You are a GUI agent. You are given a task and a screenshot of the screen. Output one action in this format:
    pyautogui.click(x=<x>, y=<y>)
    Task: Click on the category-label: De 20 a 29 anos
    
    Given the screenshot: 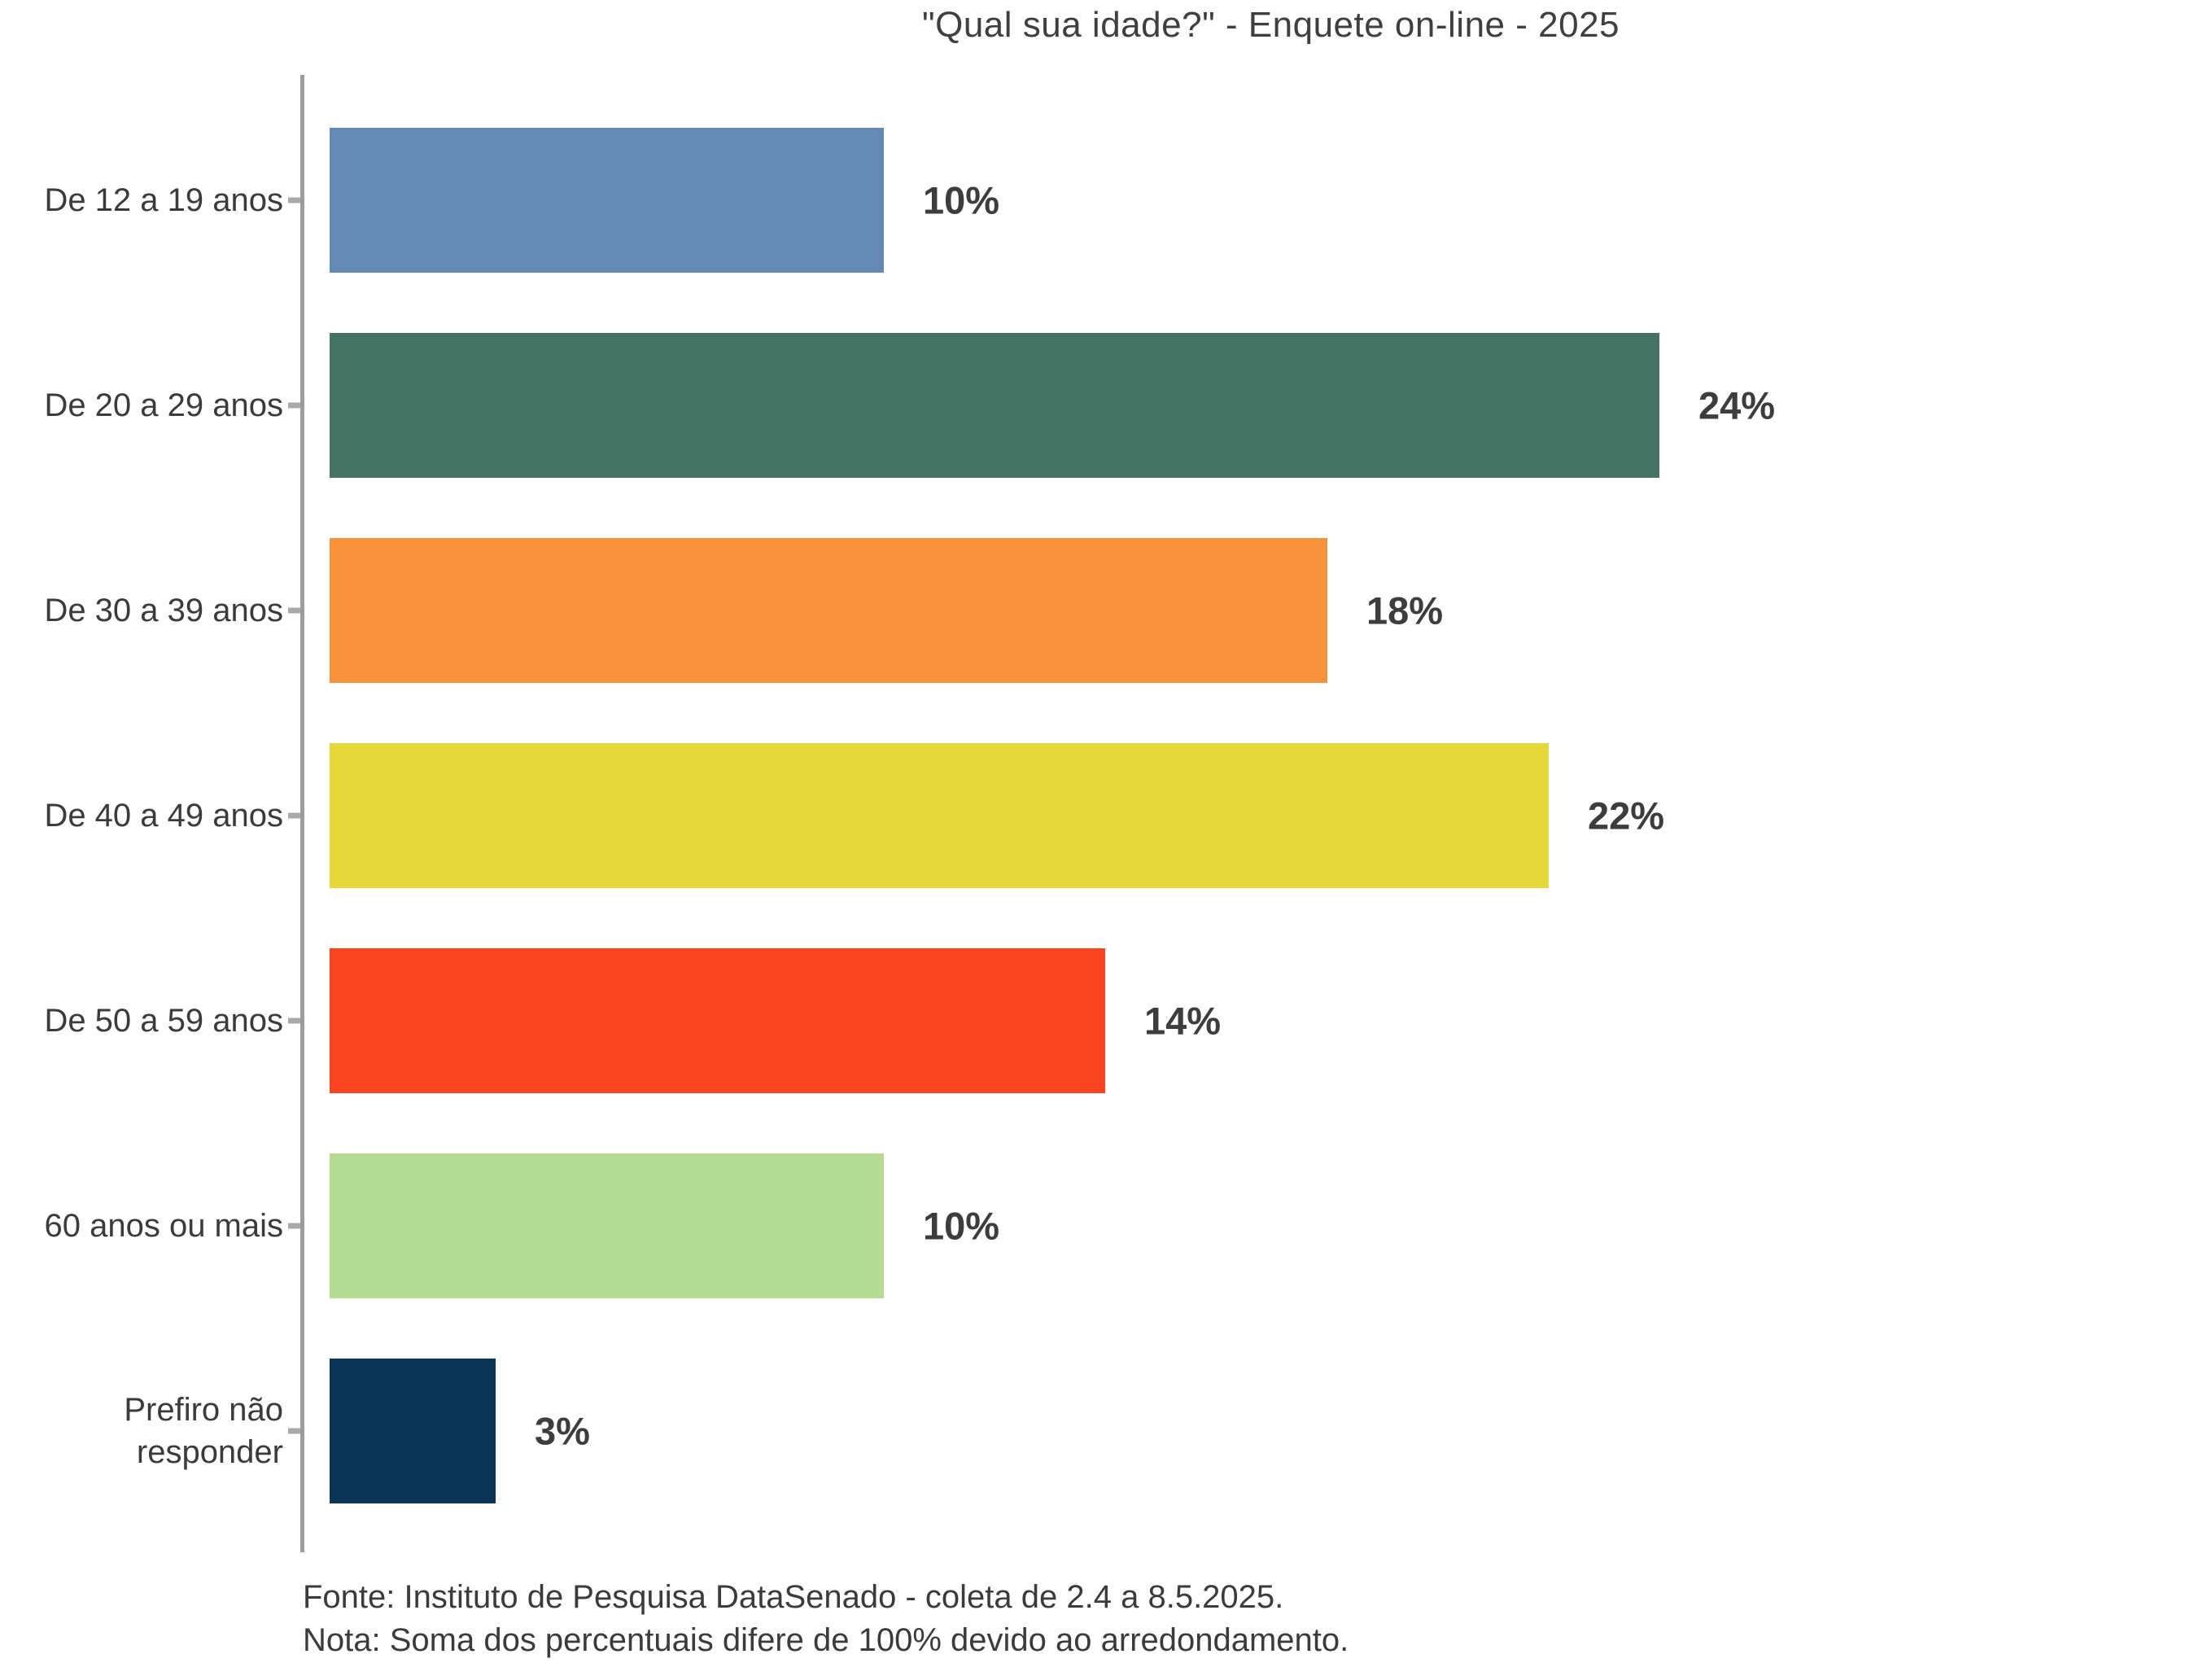 What is the action you would take?
    pyautogui.click(x=163, y=405)
    